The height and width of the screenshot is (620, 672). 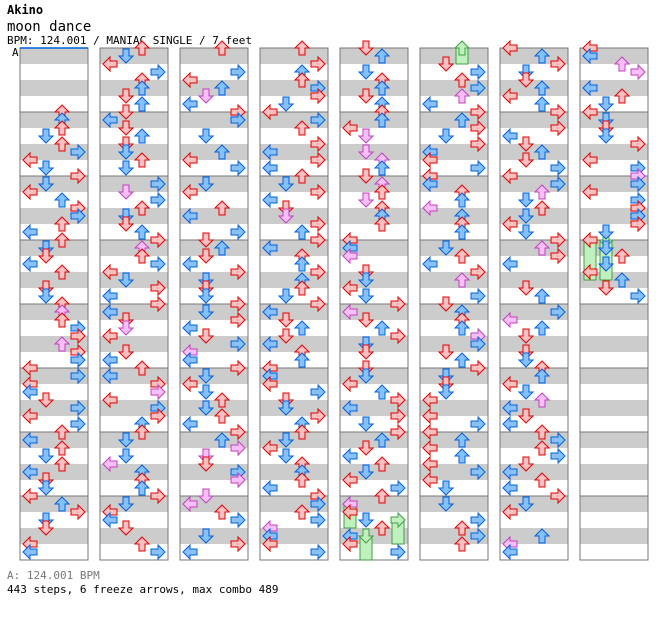 What do you see at coordinates (15, 52) in the screenshot?
I see `bpm-marker: A` at bounding box center [15, 52].